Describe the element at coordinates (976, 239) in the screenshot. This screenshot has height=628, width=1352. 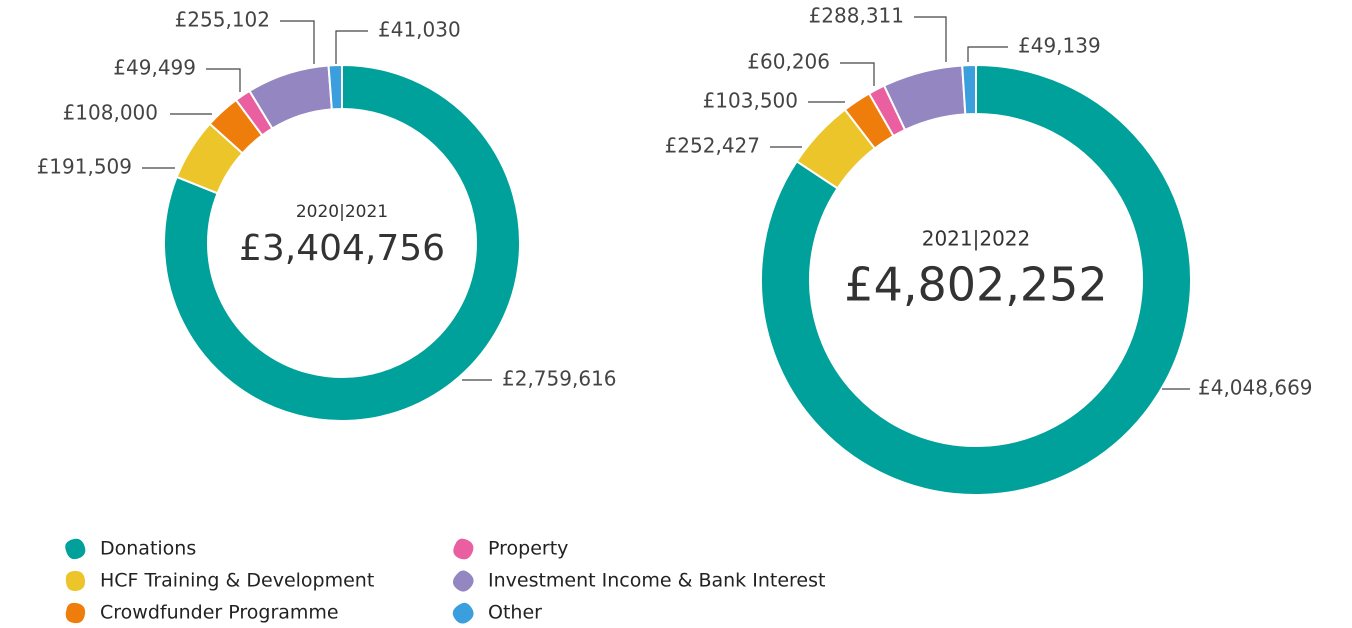
I see `center-title: 2021|2022` at that location.